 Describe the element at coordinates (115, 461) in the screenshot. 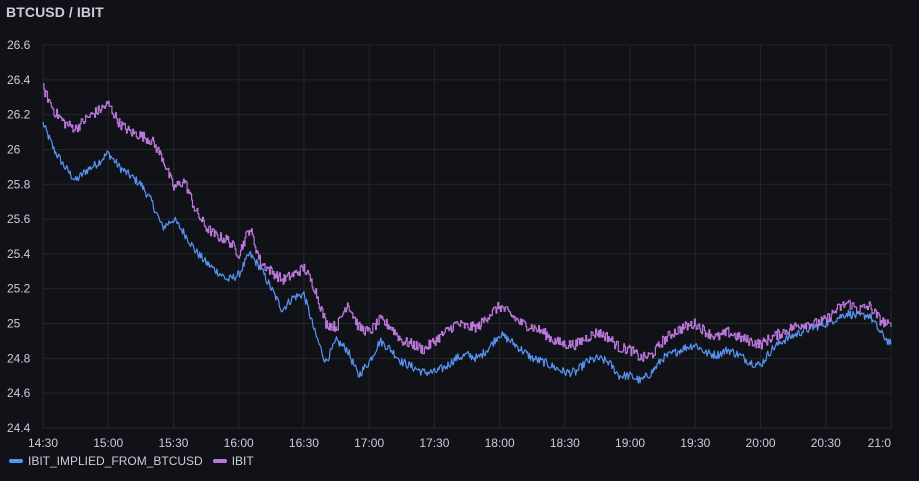

I see `legend-label: IBIT_IMPLIED_FROM_BTCUSD` at that location.